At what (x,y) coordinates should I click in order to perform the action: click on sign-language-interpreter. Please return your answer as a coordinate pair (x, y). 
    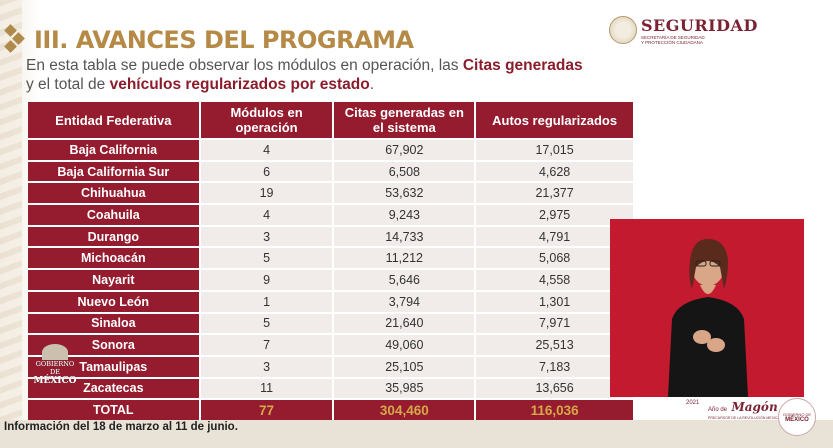
    Looking at the image, I should click on (707, 308).